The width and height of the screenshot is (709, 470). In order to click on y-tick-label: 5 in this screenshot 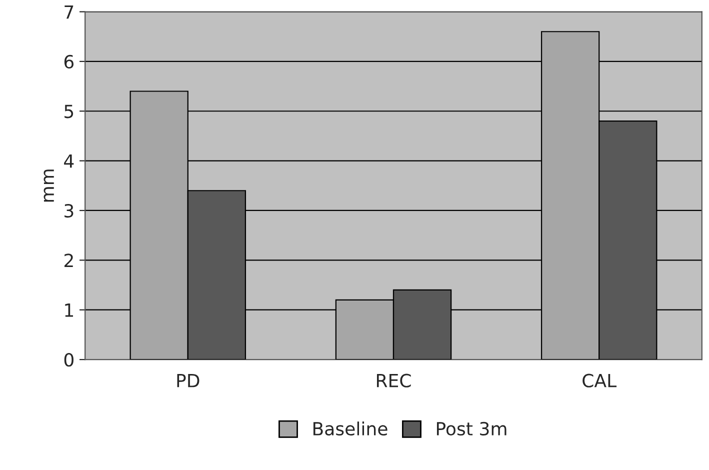, I will do `click(69, 111)`.